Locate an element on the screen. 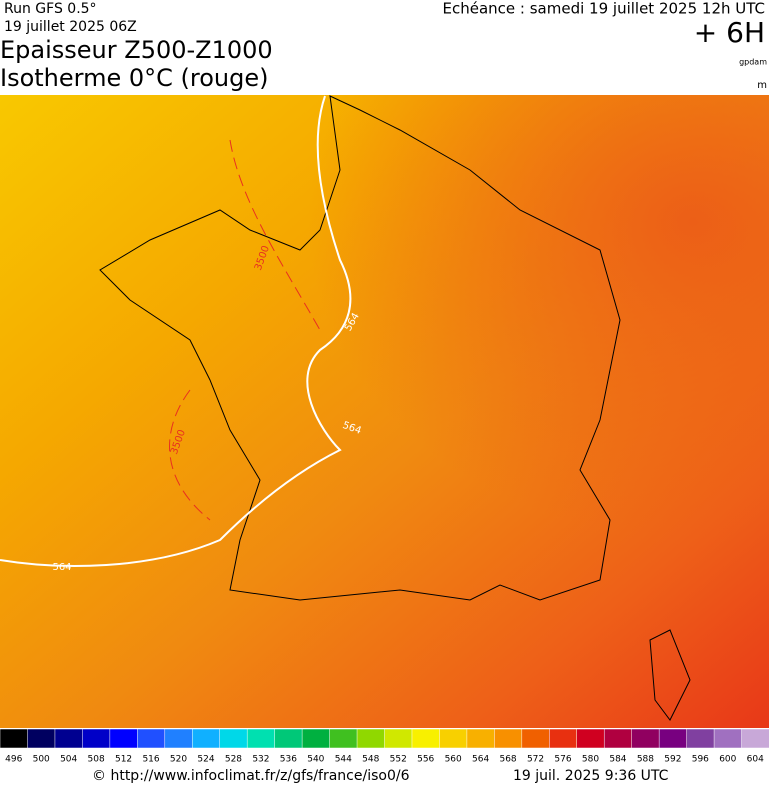 The image size is (769, 790). colorbar-label: 572 is located at coordinates (535, 760).